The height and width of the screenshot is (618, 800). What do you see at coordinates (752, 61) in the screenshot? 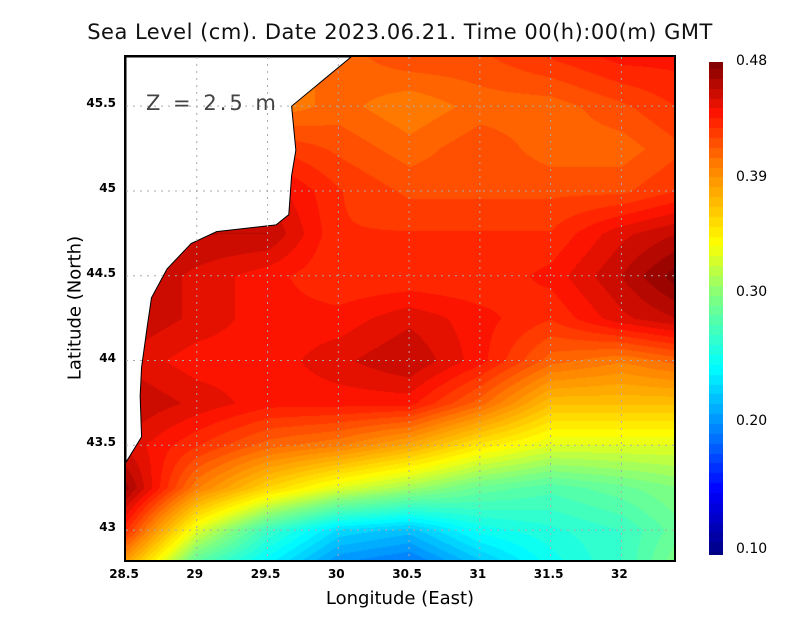
I see `colorbar-tick-label: 0.48` at bounding box center [752, 61].